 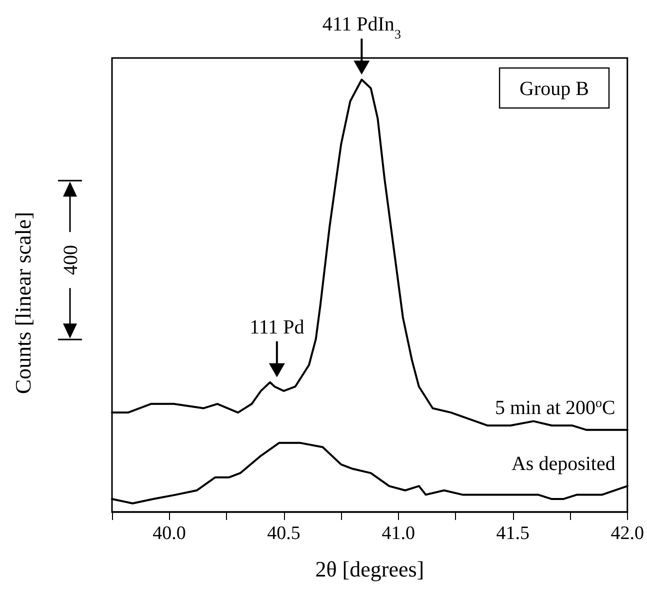 I want to click on x-axis-title: 2θ [degrees], so click(x=369, y=569).